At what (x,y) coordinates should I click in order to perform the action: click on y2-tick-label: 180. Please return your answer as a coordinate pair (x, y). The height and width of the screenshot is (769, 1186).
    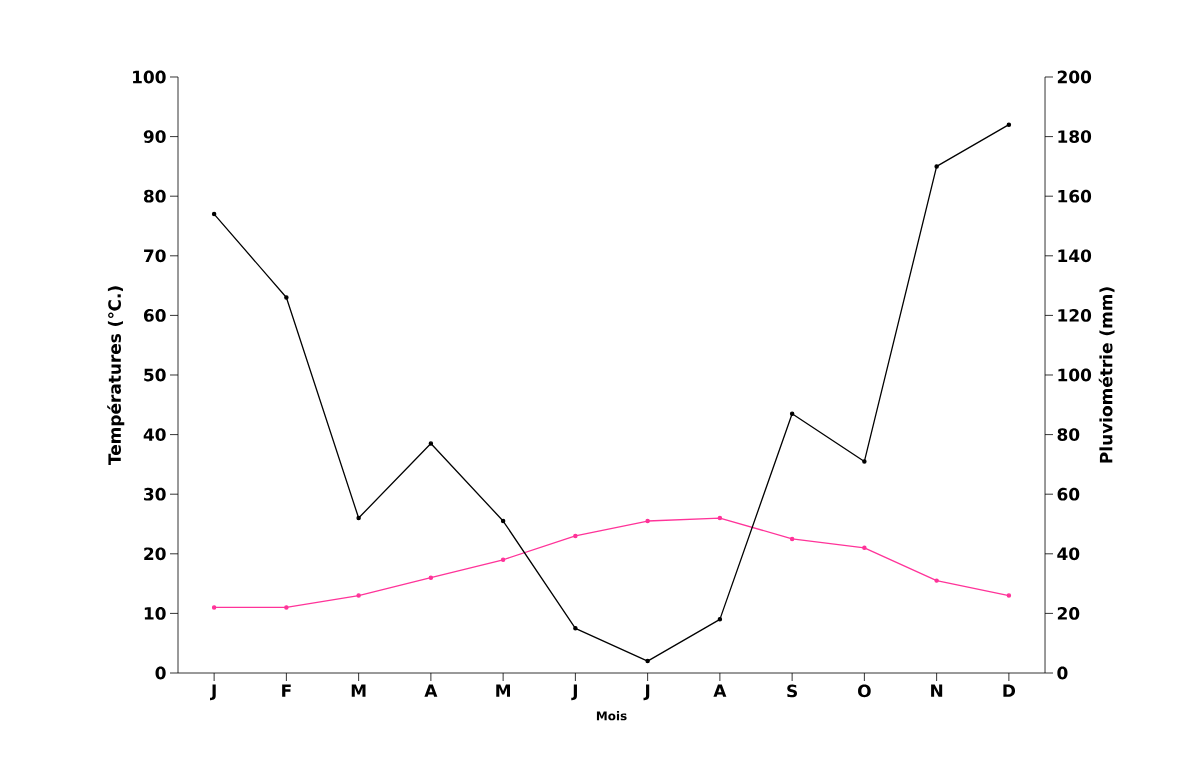
    Looking at the image, I should click on (1075, 136).